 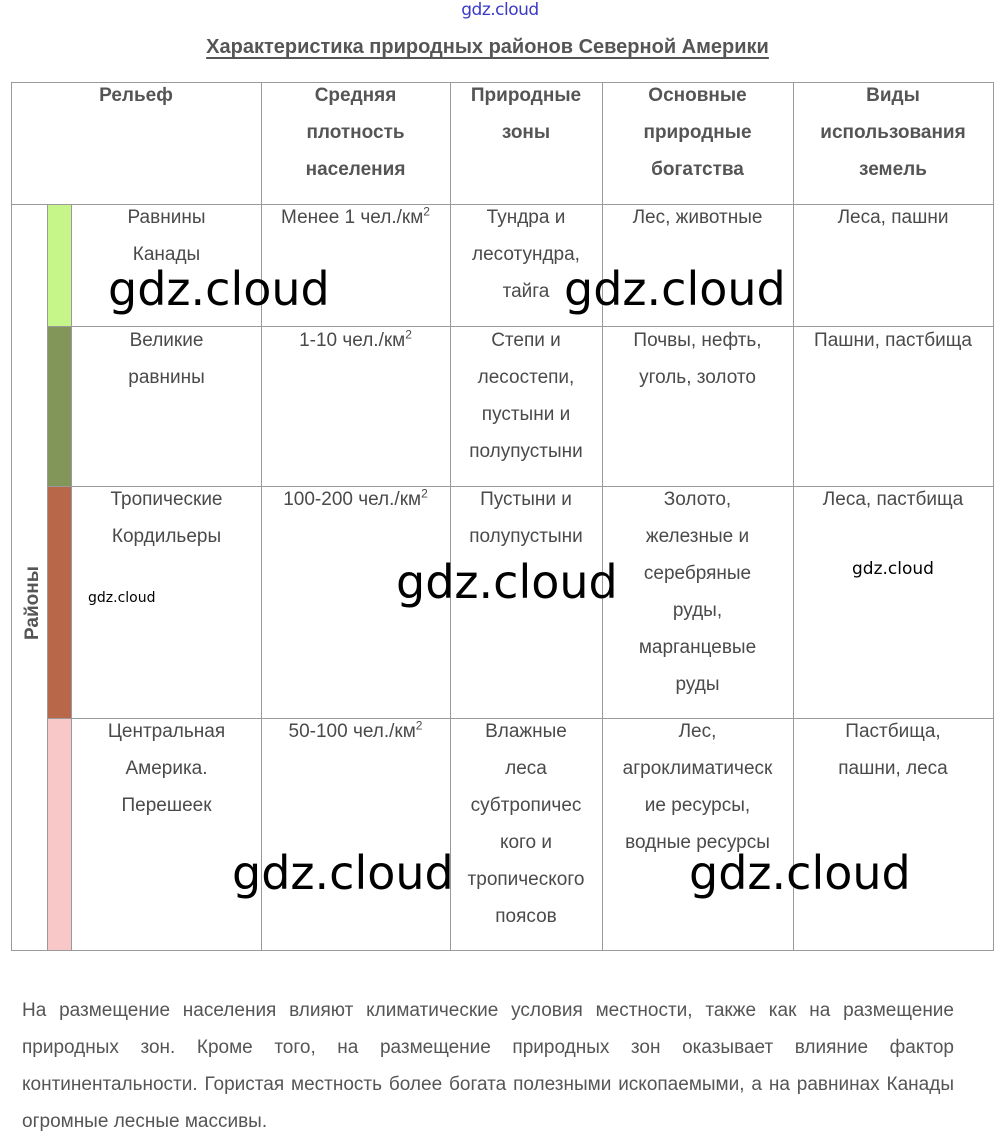 I want to click on cell-text: тайга, so click(x=526, y=291).